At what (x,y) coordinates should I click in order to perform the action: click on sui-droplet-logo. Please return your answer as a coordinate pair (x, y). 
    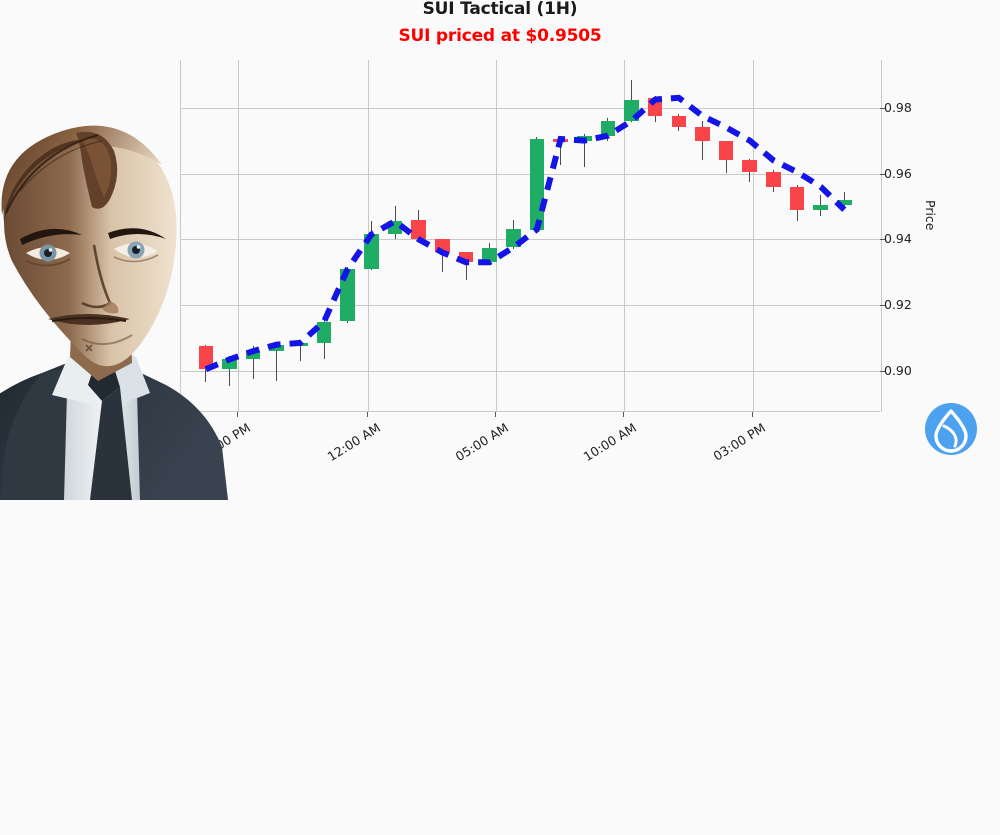
    Looking at the image, I should click on (951, 429).